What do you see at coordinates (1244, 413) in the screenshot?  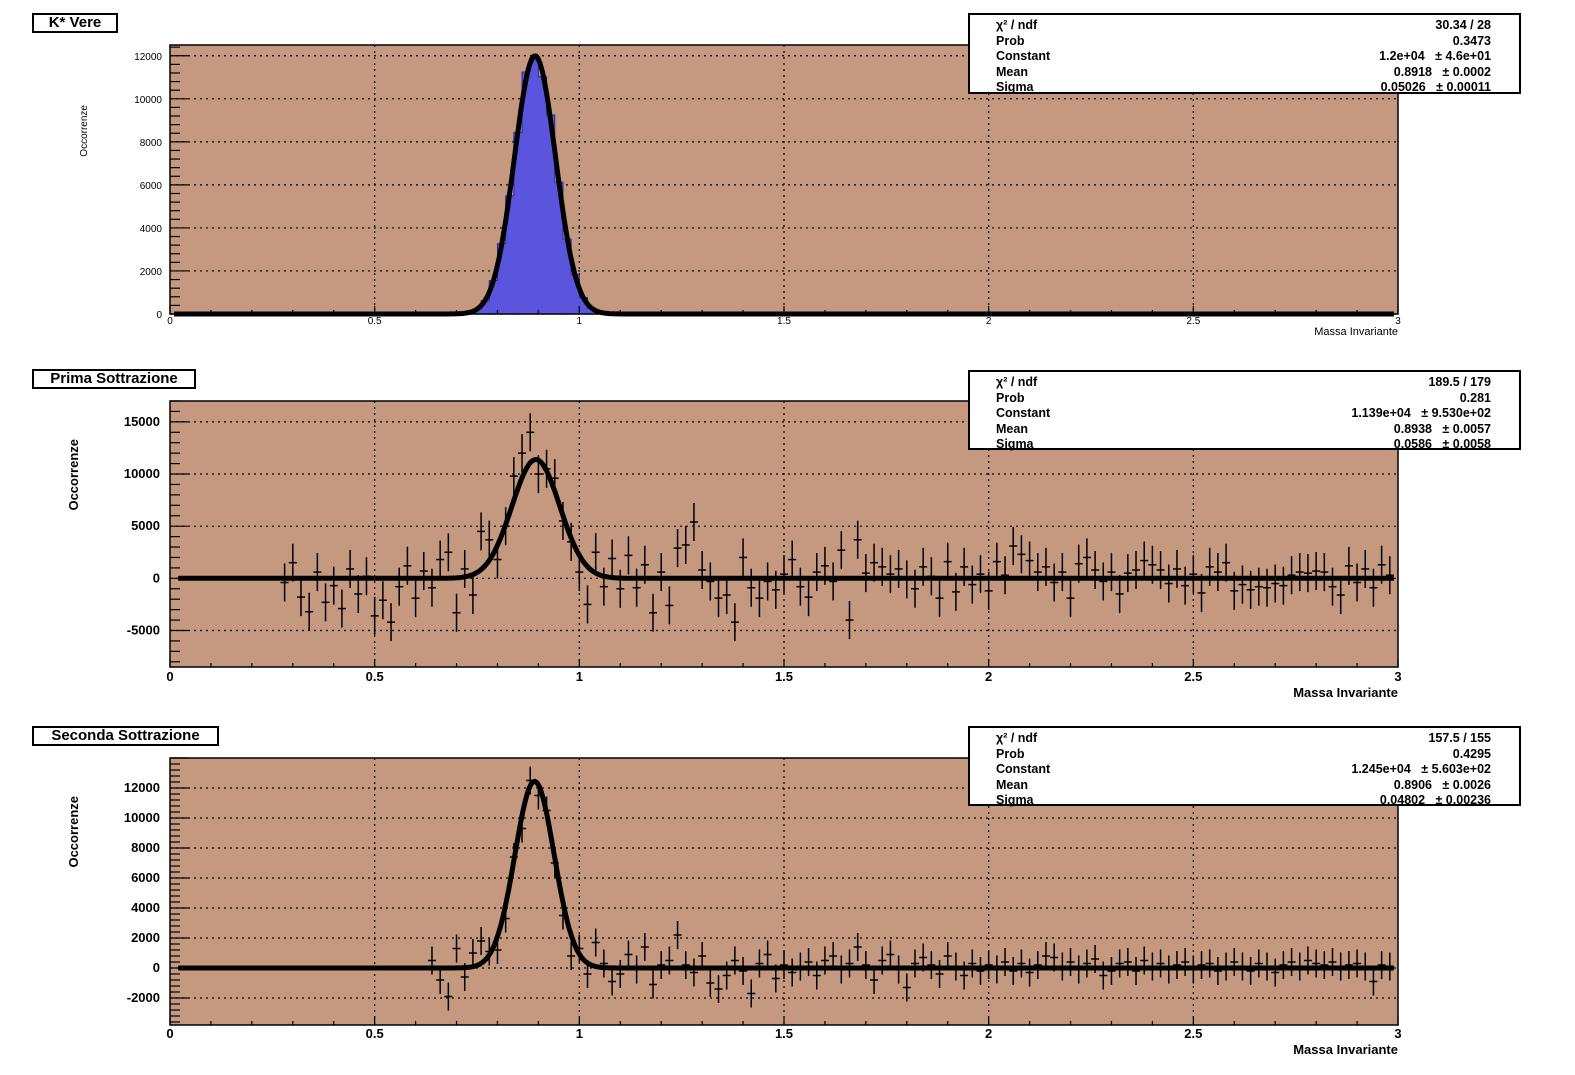 I see `stats-row: Constant 1.139e+04 ± 9.530e+02` at bounding box center [1244, 413].